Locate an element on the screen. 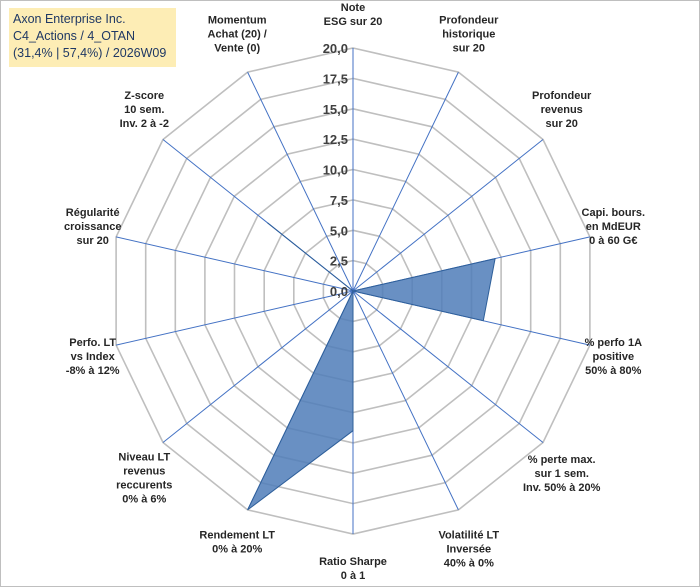 This screenshot has width=700, height=587. axis-label-line: sur 1 sem. is located at coordinates (561, 474).